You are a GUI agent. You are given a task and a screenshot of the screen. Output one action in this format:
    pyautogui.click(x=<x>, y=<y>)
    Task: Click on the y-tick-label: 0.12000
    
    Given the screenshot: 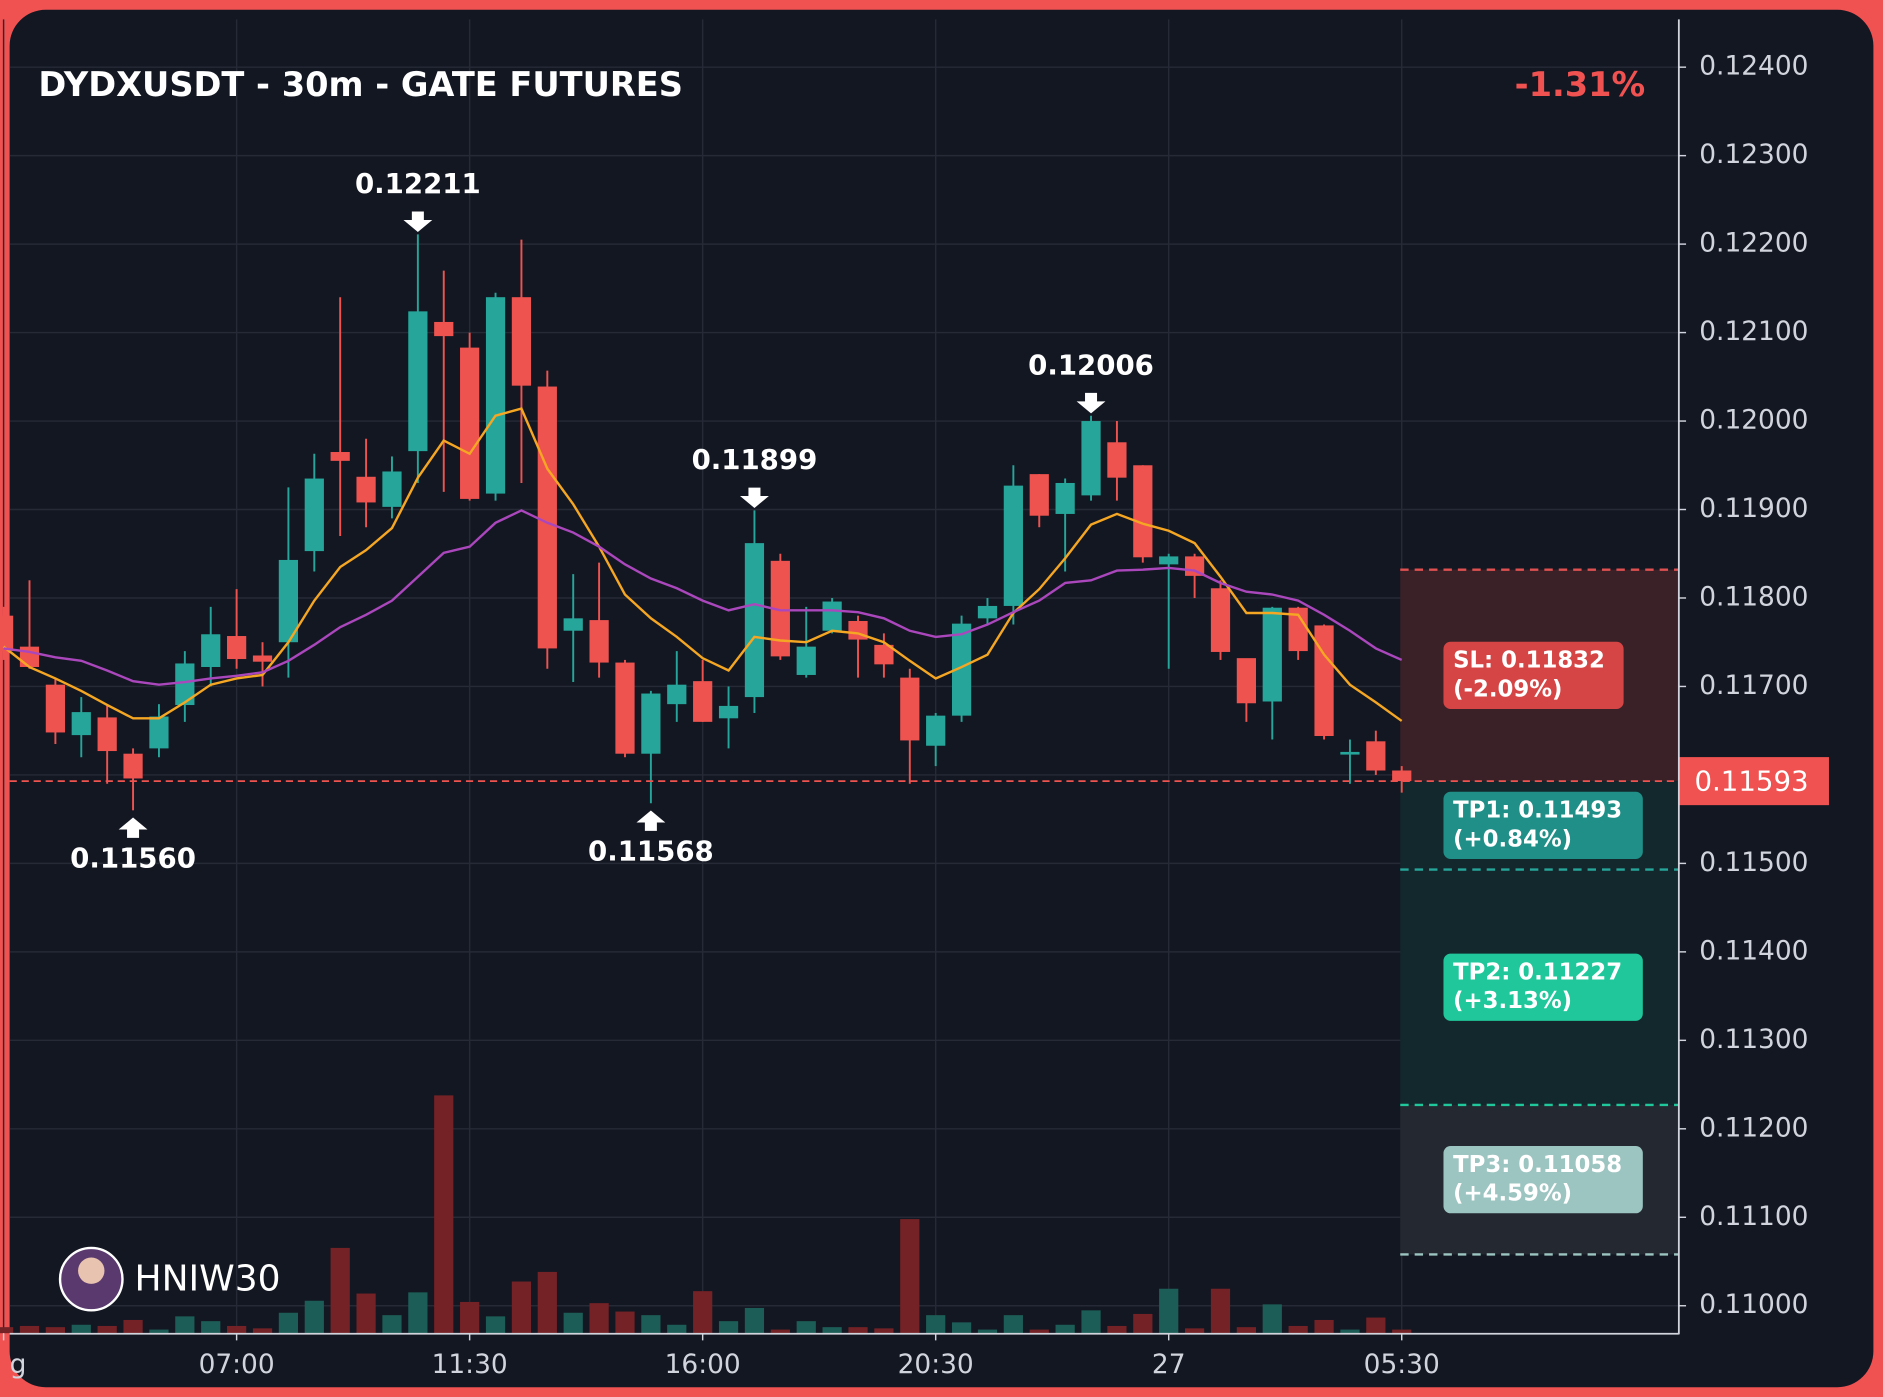 What is the action you would take?
    pyautogui.click(x=1753, y=420)
    